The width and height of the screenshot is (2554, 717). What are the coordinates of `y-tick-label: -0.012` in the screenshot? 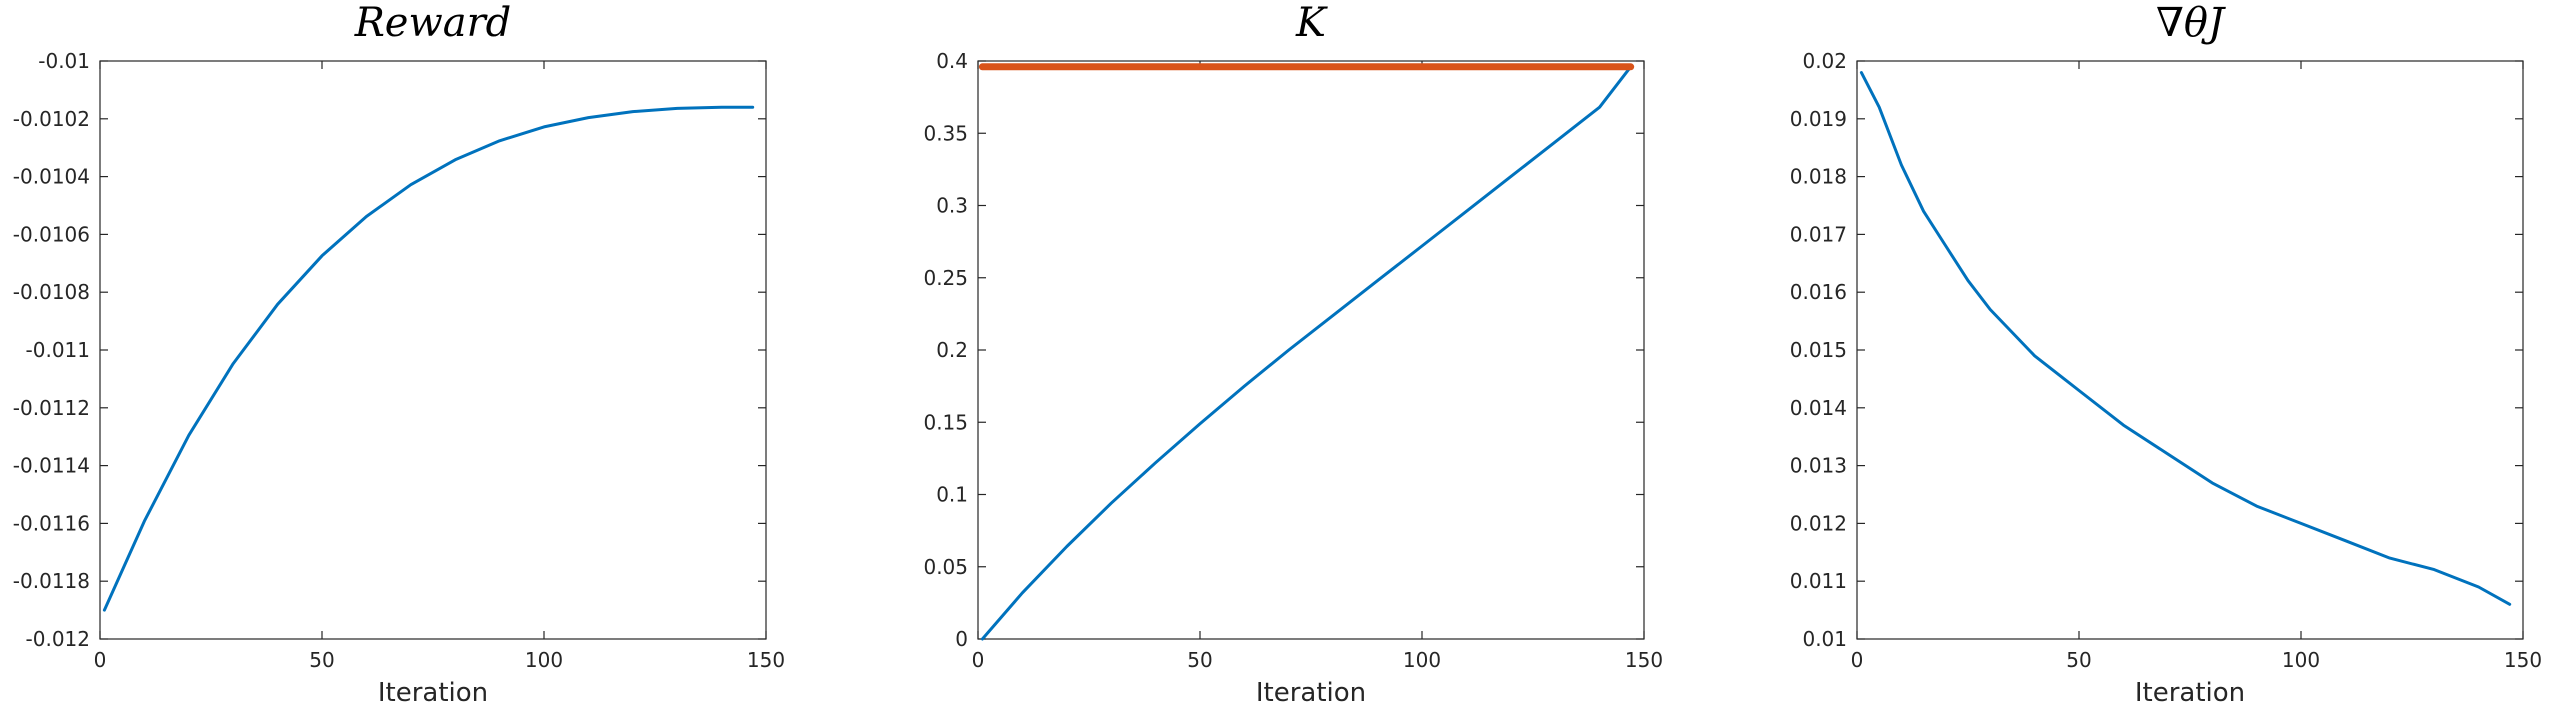 It's located at (58, 639).